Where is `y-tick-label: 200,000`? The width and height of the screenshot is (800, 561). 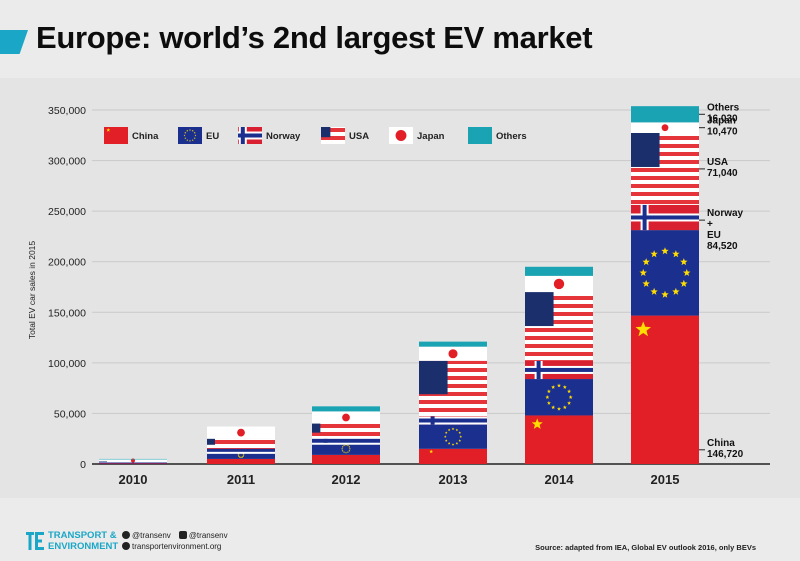 y-tick-label: 200,000 is located at coordinates (67, 263).